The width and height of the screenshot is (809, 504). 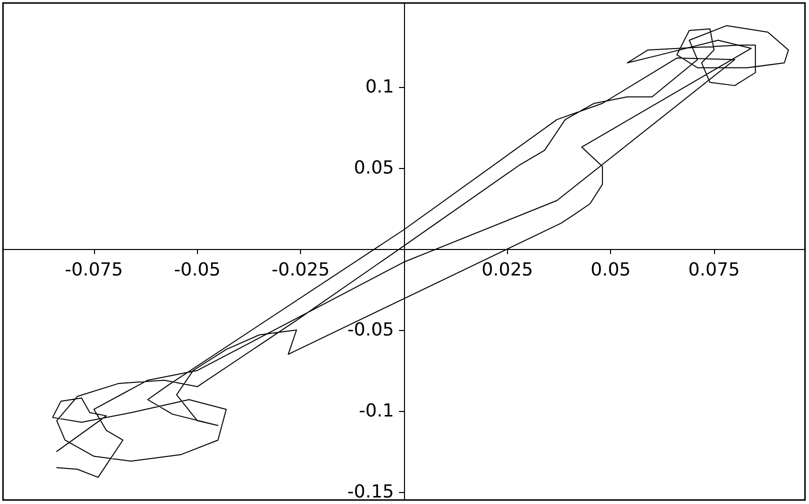 What do you see at coordinates (508, 270) in the screenshot?
I see `x-tick-label: 0.025` at bounding box center [508, 270].